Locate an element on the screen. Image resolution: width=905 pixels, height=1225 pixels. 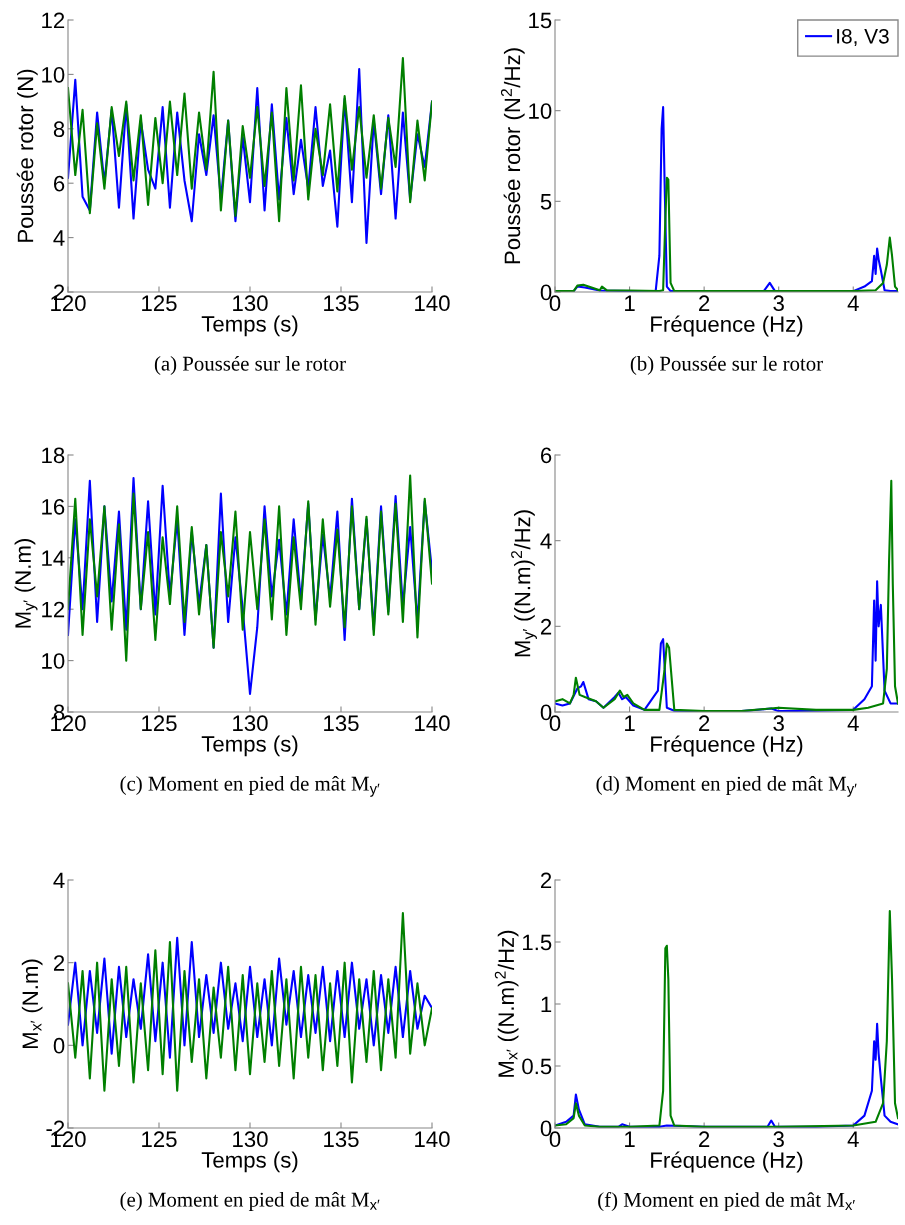
y-axis-title: M$_{y′}$ ((N.m)$^{2}$/Hz) is located at coordinates (524, 583).